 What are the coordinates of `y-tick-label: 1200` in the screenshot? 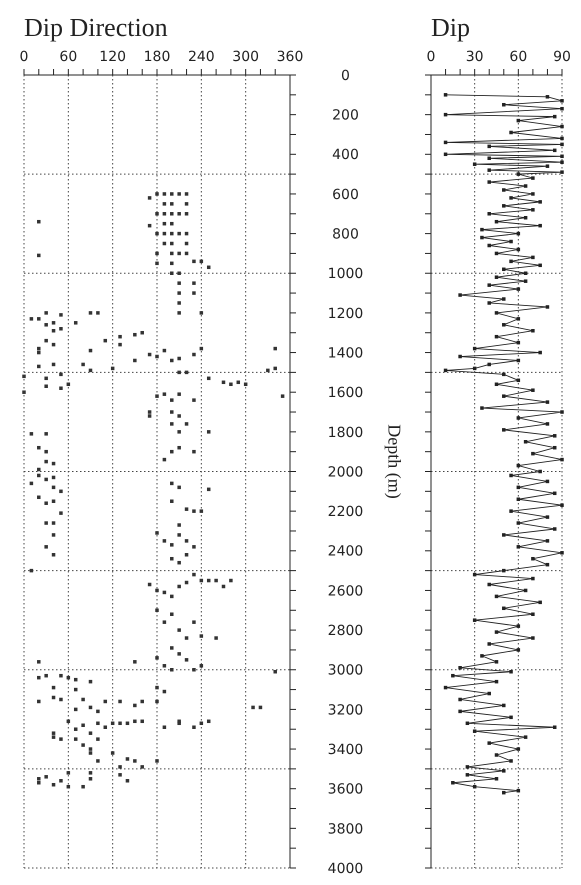 It's located at (346, 314).